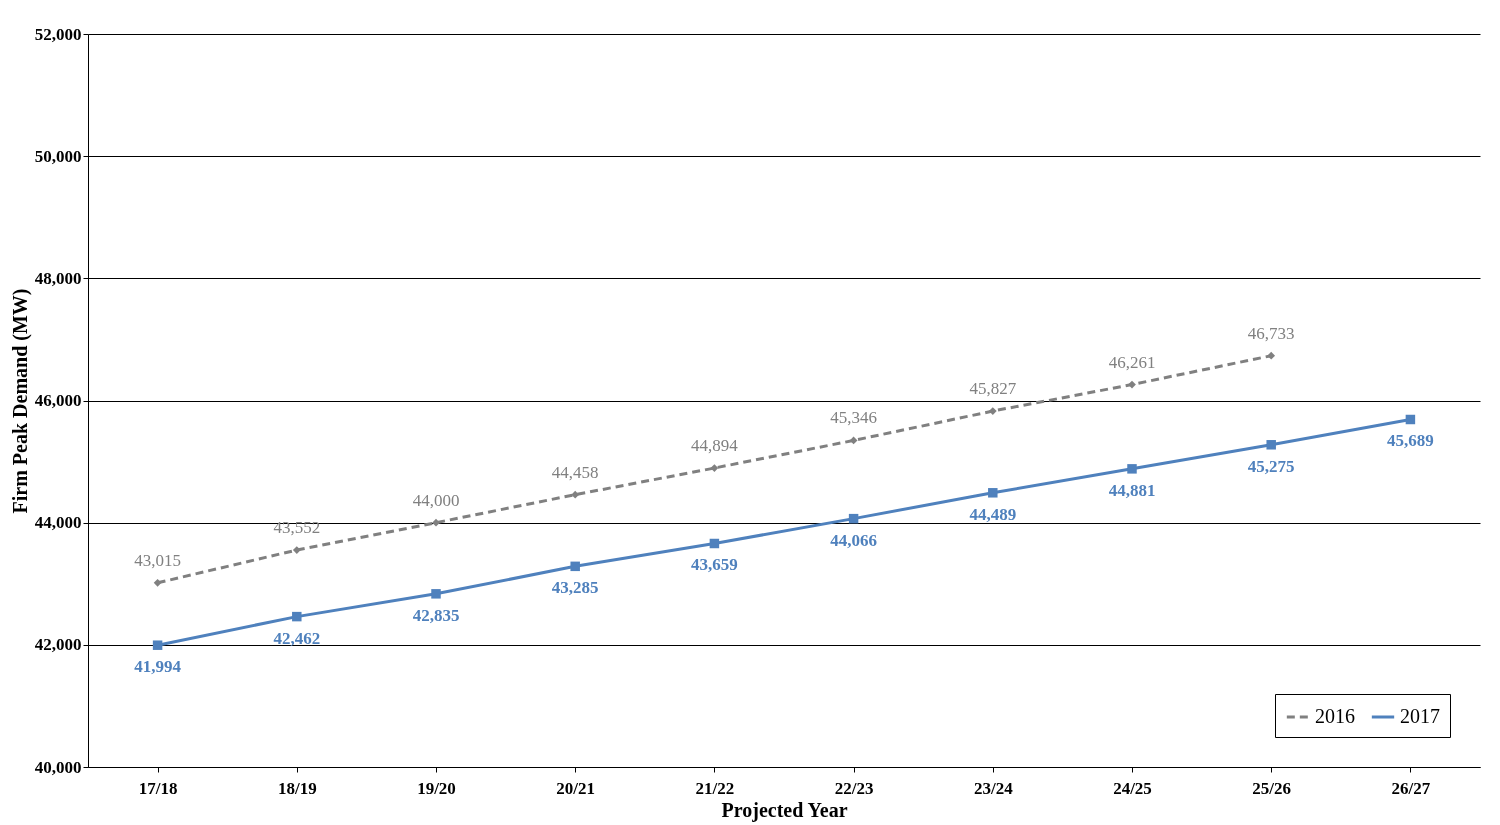 This screenshot has width=1500, height=825. What do you see at coordinates (20, 401) in the screenshot?
I see `y-axis-title: Firm Peak Demand (MW)` at bounding box center [20, 401].